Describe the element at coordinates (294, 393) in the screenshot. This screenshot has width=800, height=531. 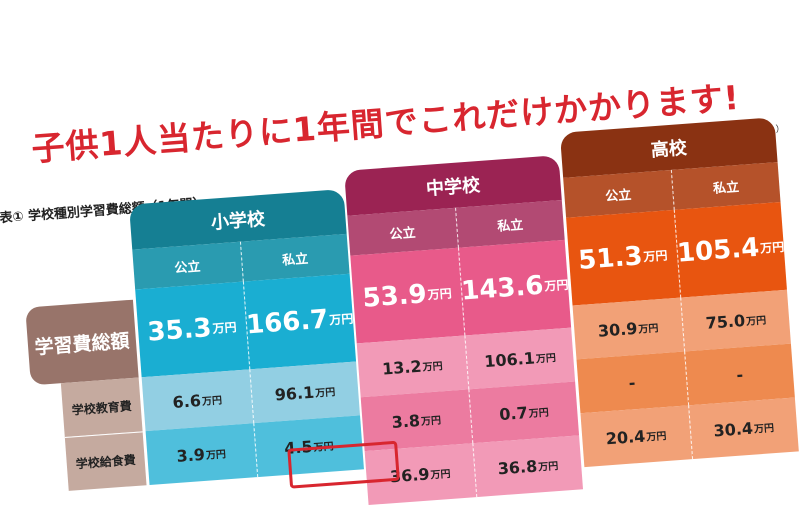
I see `education-0-private-value: 96.1` at that location.